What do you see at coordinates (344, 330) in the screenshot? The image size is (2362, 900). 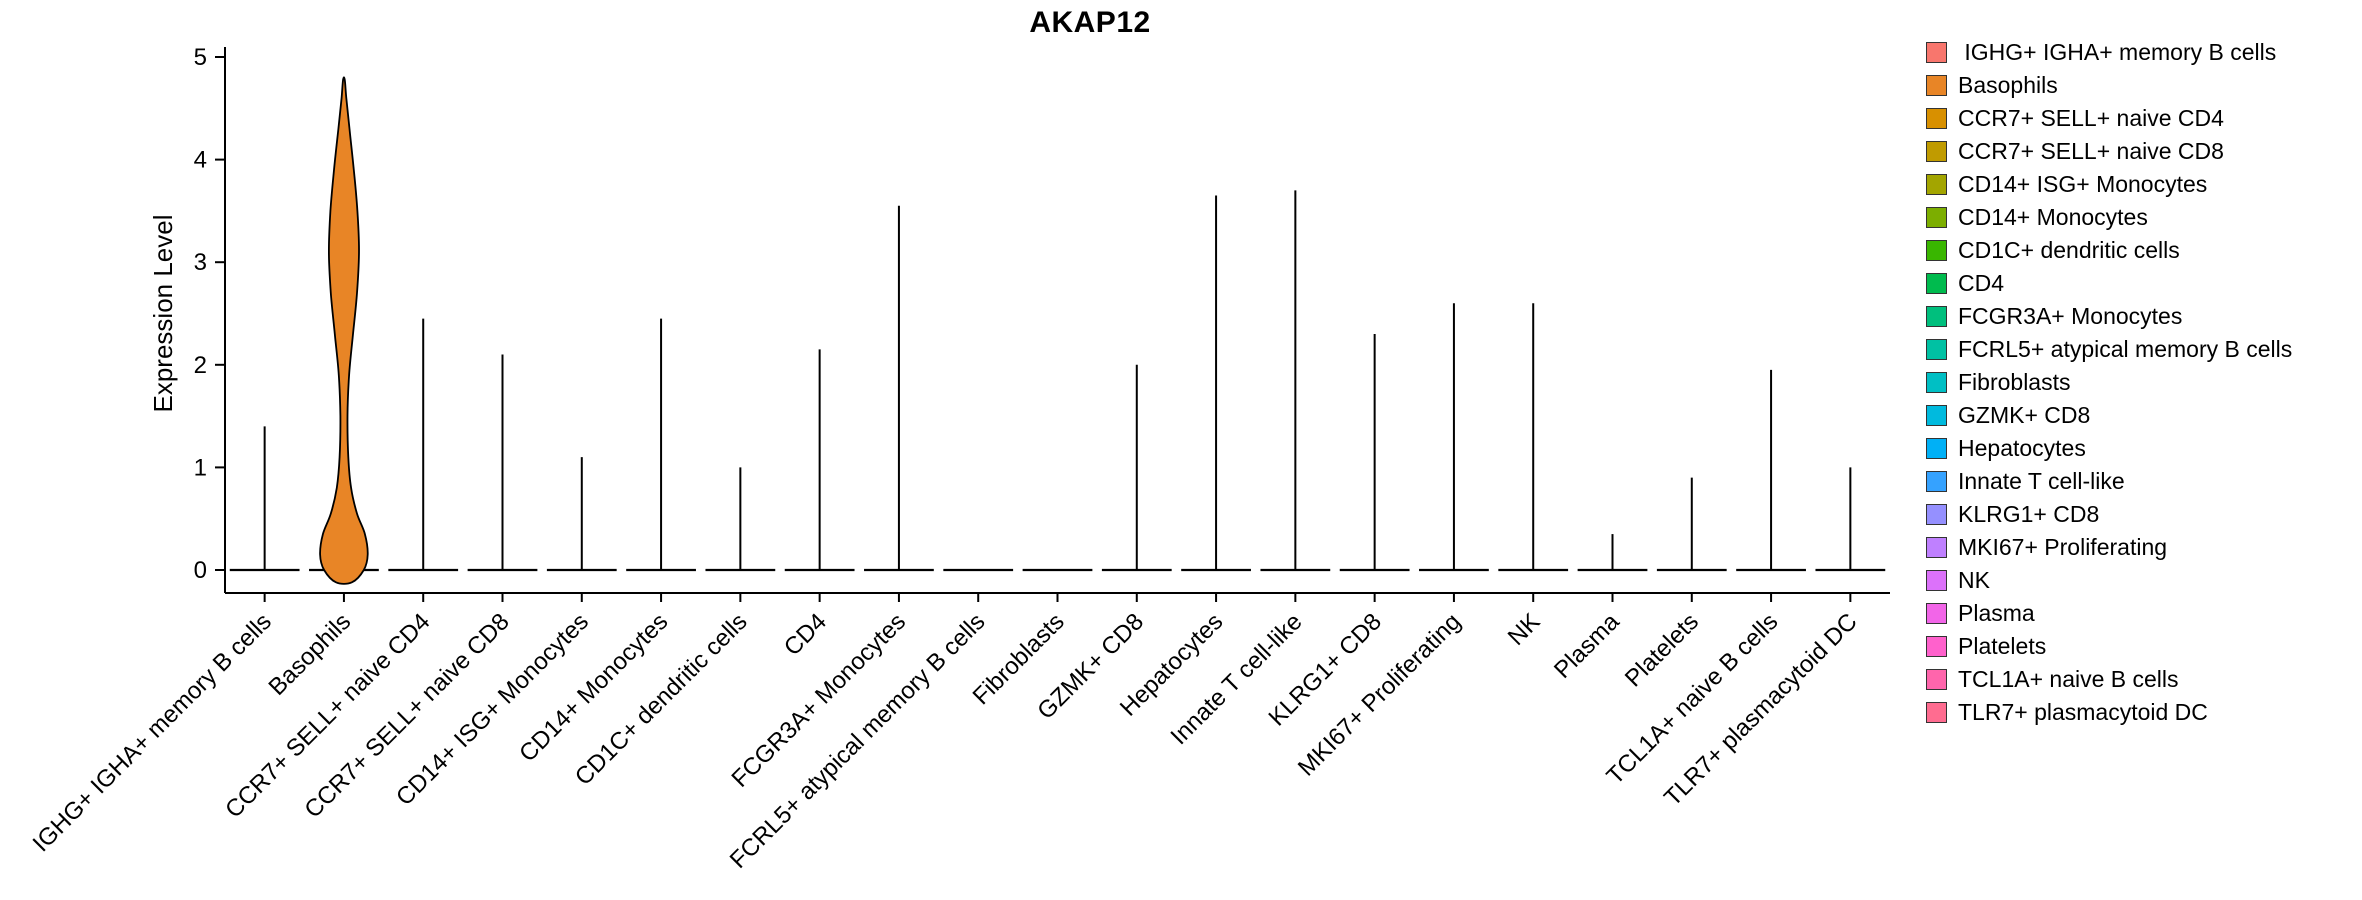 I see `violin-basophils` at bounding box center [344, 330].